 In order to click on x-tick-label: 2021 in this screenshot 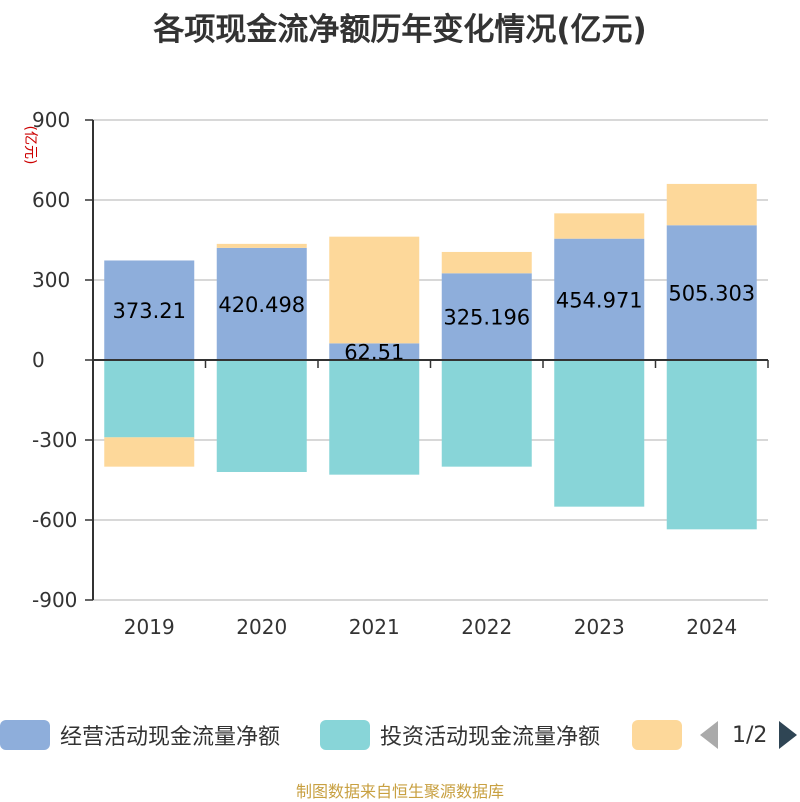, I will do `click(374, 627)`.